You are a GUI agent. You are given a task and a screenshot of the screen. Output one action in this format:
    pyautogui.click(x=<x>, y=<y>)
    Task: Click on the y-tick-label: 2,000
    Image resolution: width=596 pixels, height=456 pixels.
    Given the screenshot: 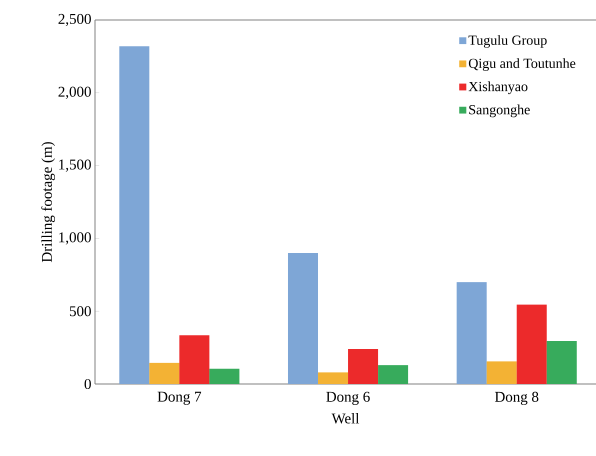 What is the action you would take?
    pyautogui.click(x=74, y=92)
    